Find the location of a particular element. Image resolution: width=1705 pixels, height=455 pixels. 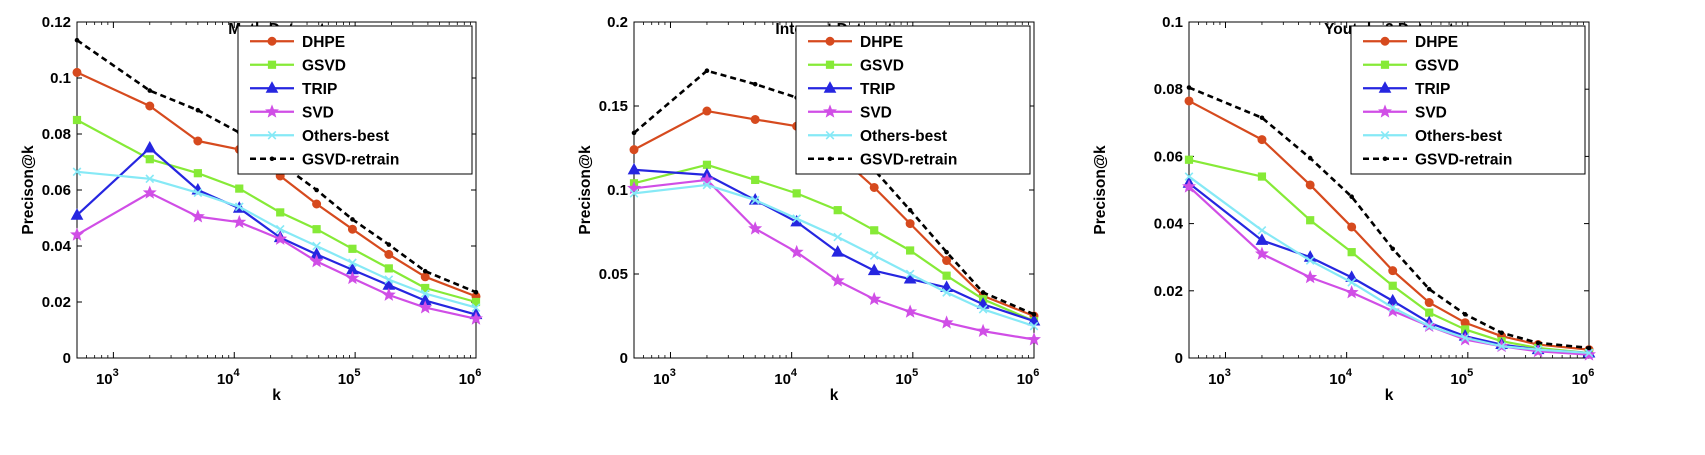

series-svd is located at coordinates (834, 258).